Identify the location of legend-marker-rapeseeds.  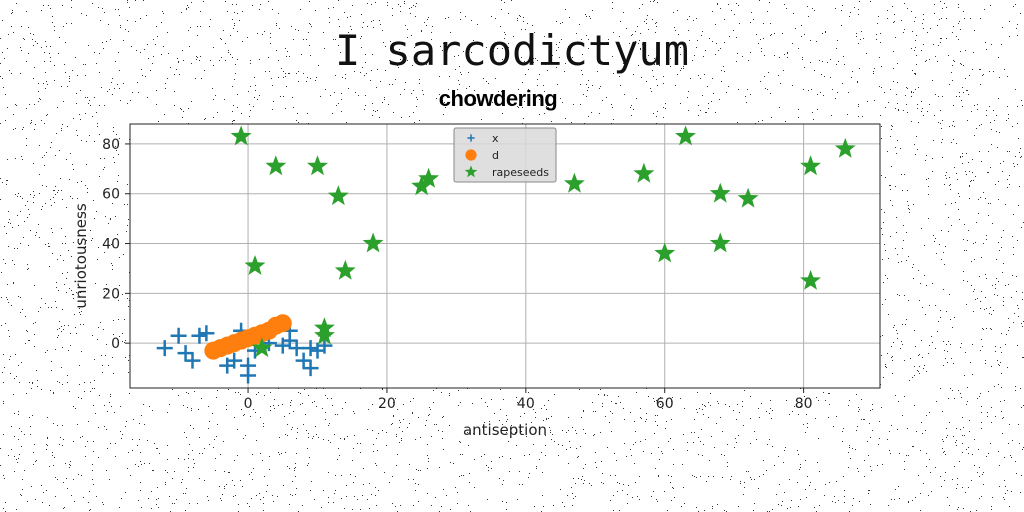
(471, 171).